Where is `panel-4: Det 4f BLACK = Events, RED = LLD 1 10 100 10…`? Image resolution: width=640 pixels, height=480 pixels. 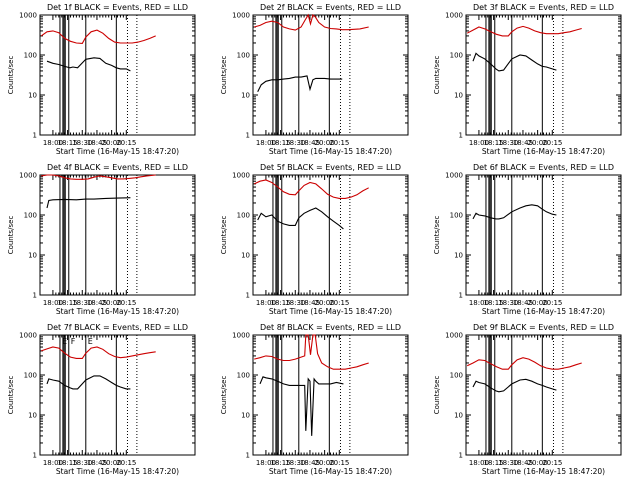 panel-4: Det 4f BLACK = Events, RED = LLD 1 10 100 10… is located at coordinates (101, 239).